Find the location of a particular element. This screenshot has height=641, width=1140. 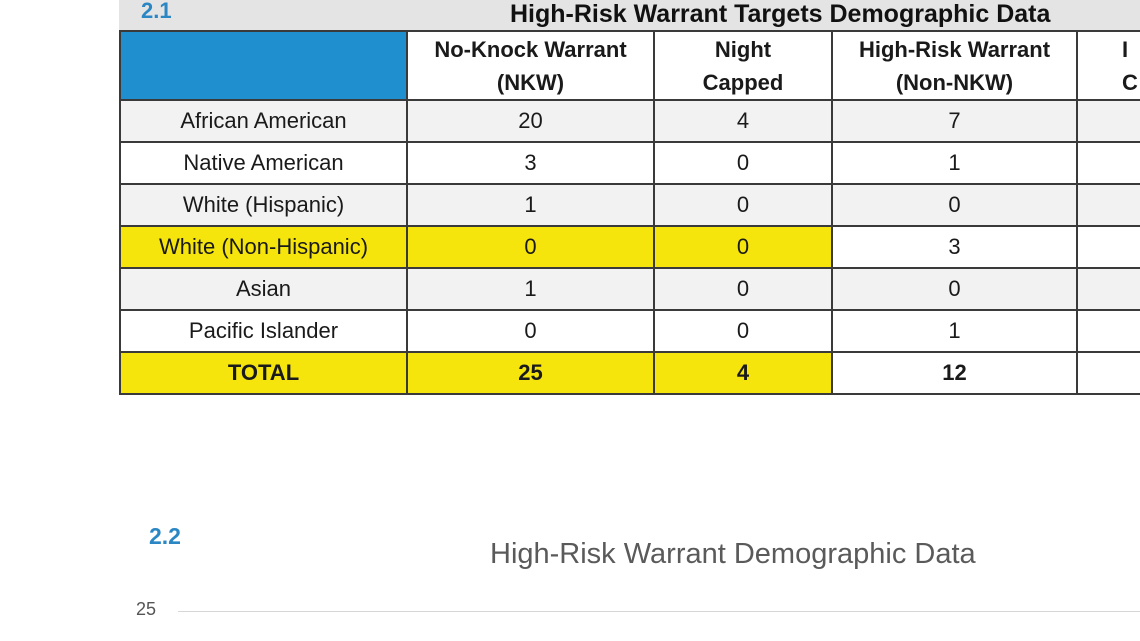

column-header-line: (NKW) is located at coordinates (530, 82).